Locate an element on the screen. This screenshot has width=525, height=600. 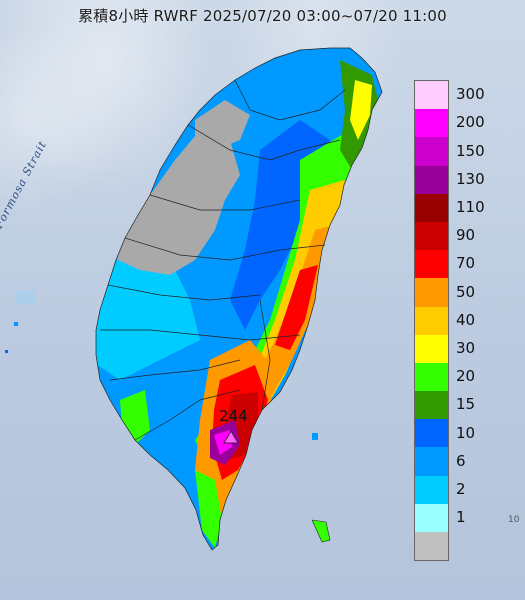
rain-zone-ne-30mm is located at coordinates (361, 110).